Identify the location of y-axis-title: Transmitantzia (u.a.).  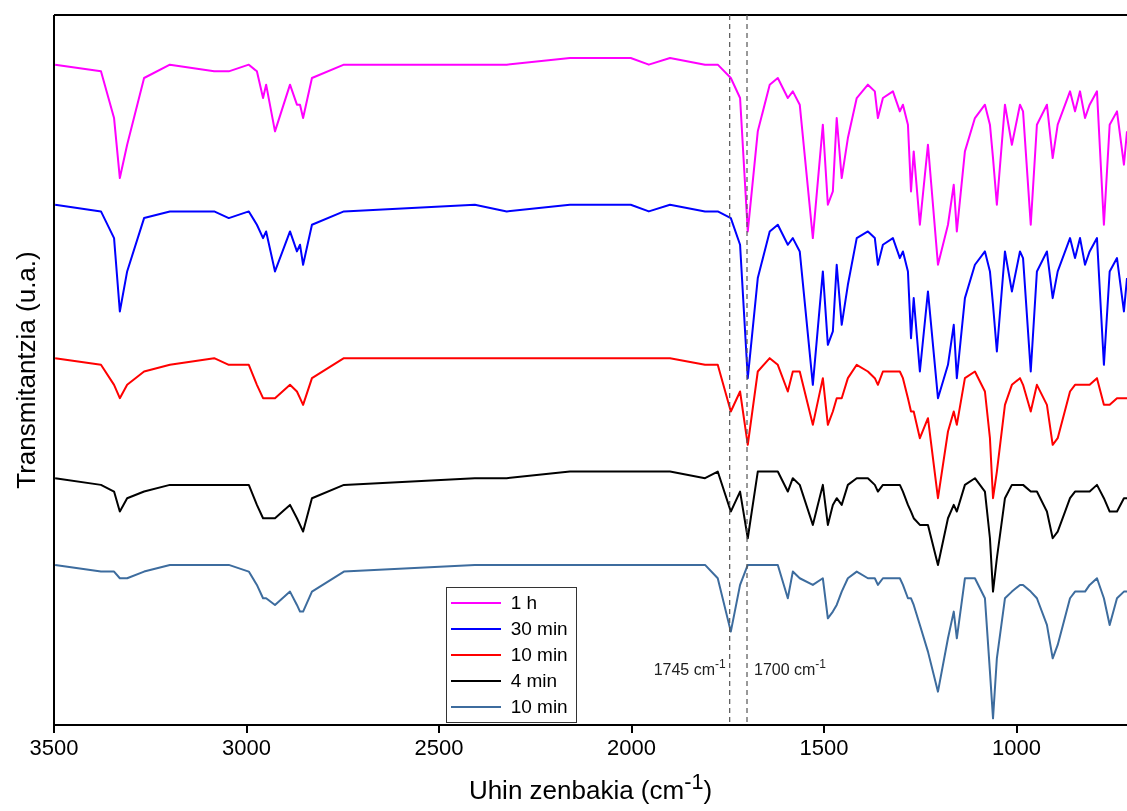
(26, 370).